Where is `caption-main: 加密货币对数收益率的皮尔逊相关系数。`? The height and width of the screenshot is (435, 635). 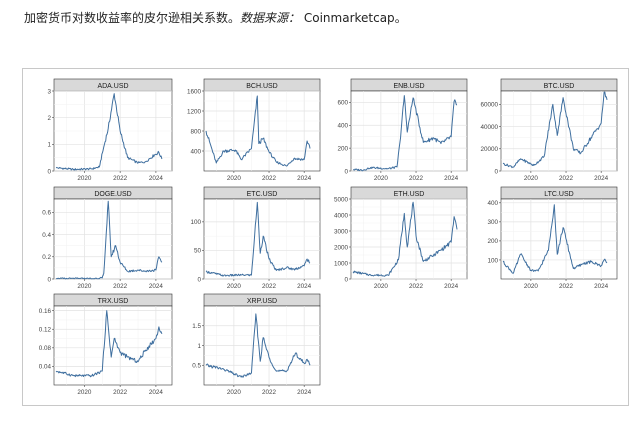
caption-main: 加密货币对数收益率的皮尔逊相关系数。 is located at coordinates (132, 18).